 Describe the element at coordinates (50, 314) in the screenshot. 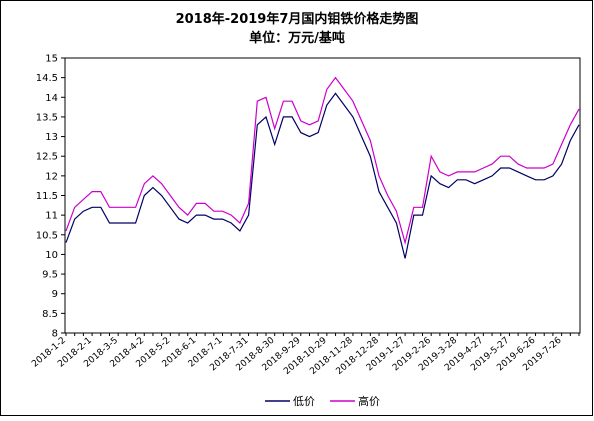

I see `y-tick-label: 8.5` at that location.